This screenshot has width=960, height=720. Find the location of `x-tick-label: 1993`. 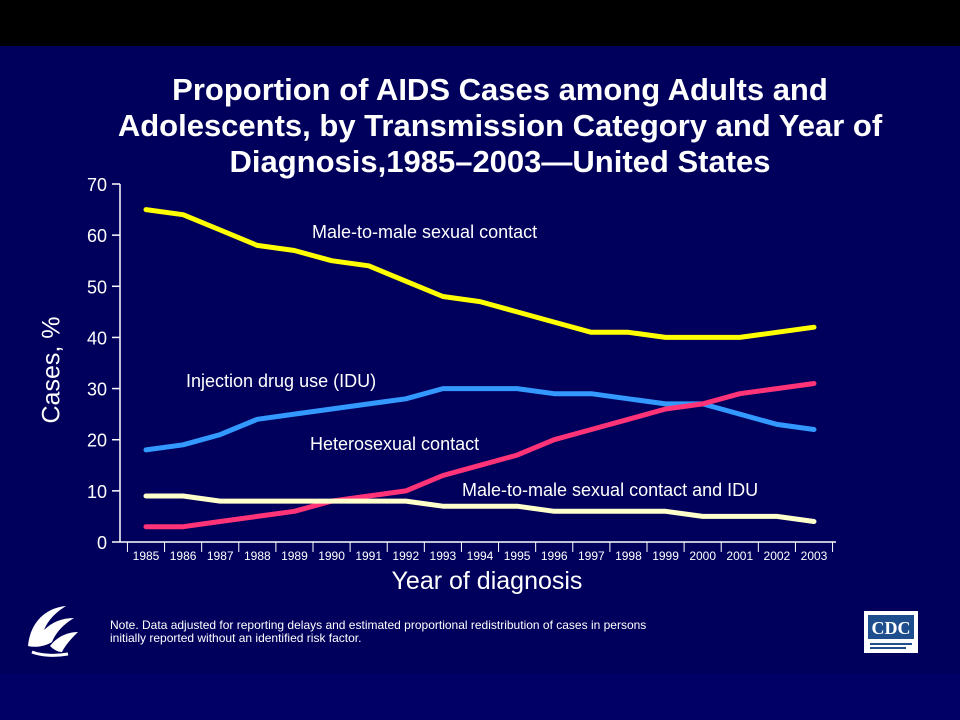

x-tick-label: 1993 is located at coordinates (443, 556).